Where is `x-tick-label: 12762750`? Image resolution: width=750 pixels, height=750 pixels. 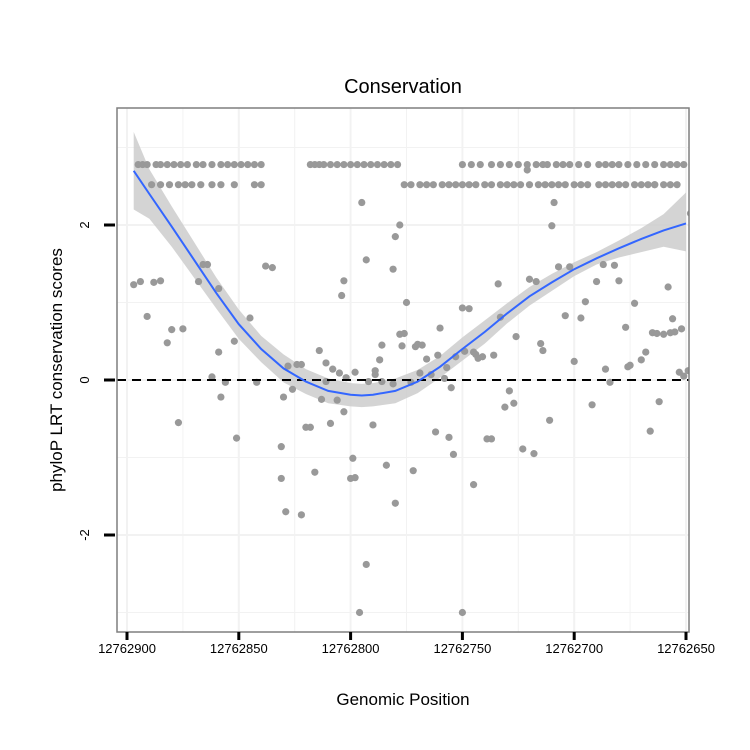
x-tick-label: 12762750 is located at coordinates (462, 648).